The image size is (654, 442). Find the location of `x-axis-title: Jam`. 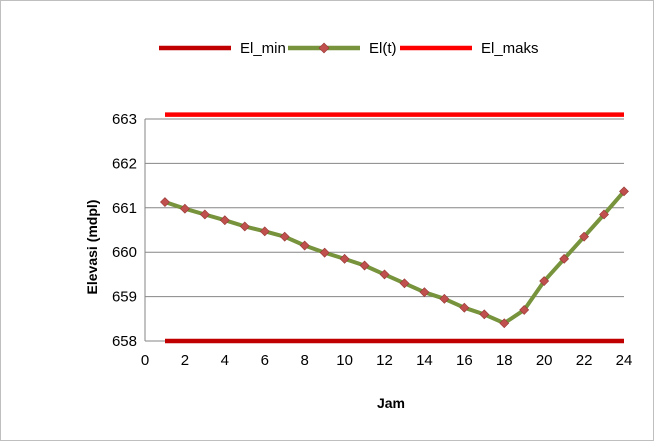

x-axis-title: Jam is located at coordinates (391, 403).